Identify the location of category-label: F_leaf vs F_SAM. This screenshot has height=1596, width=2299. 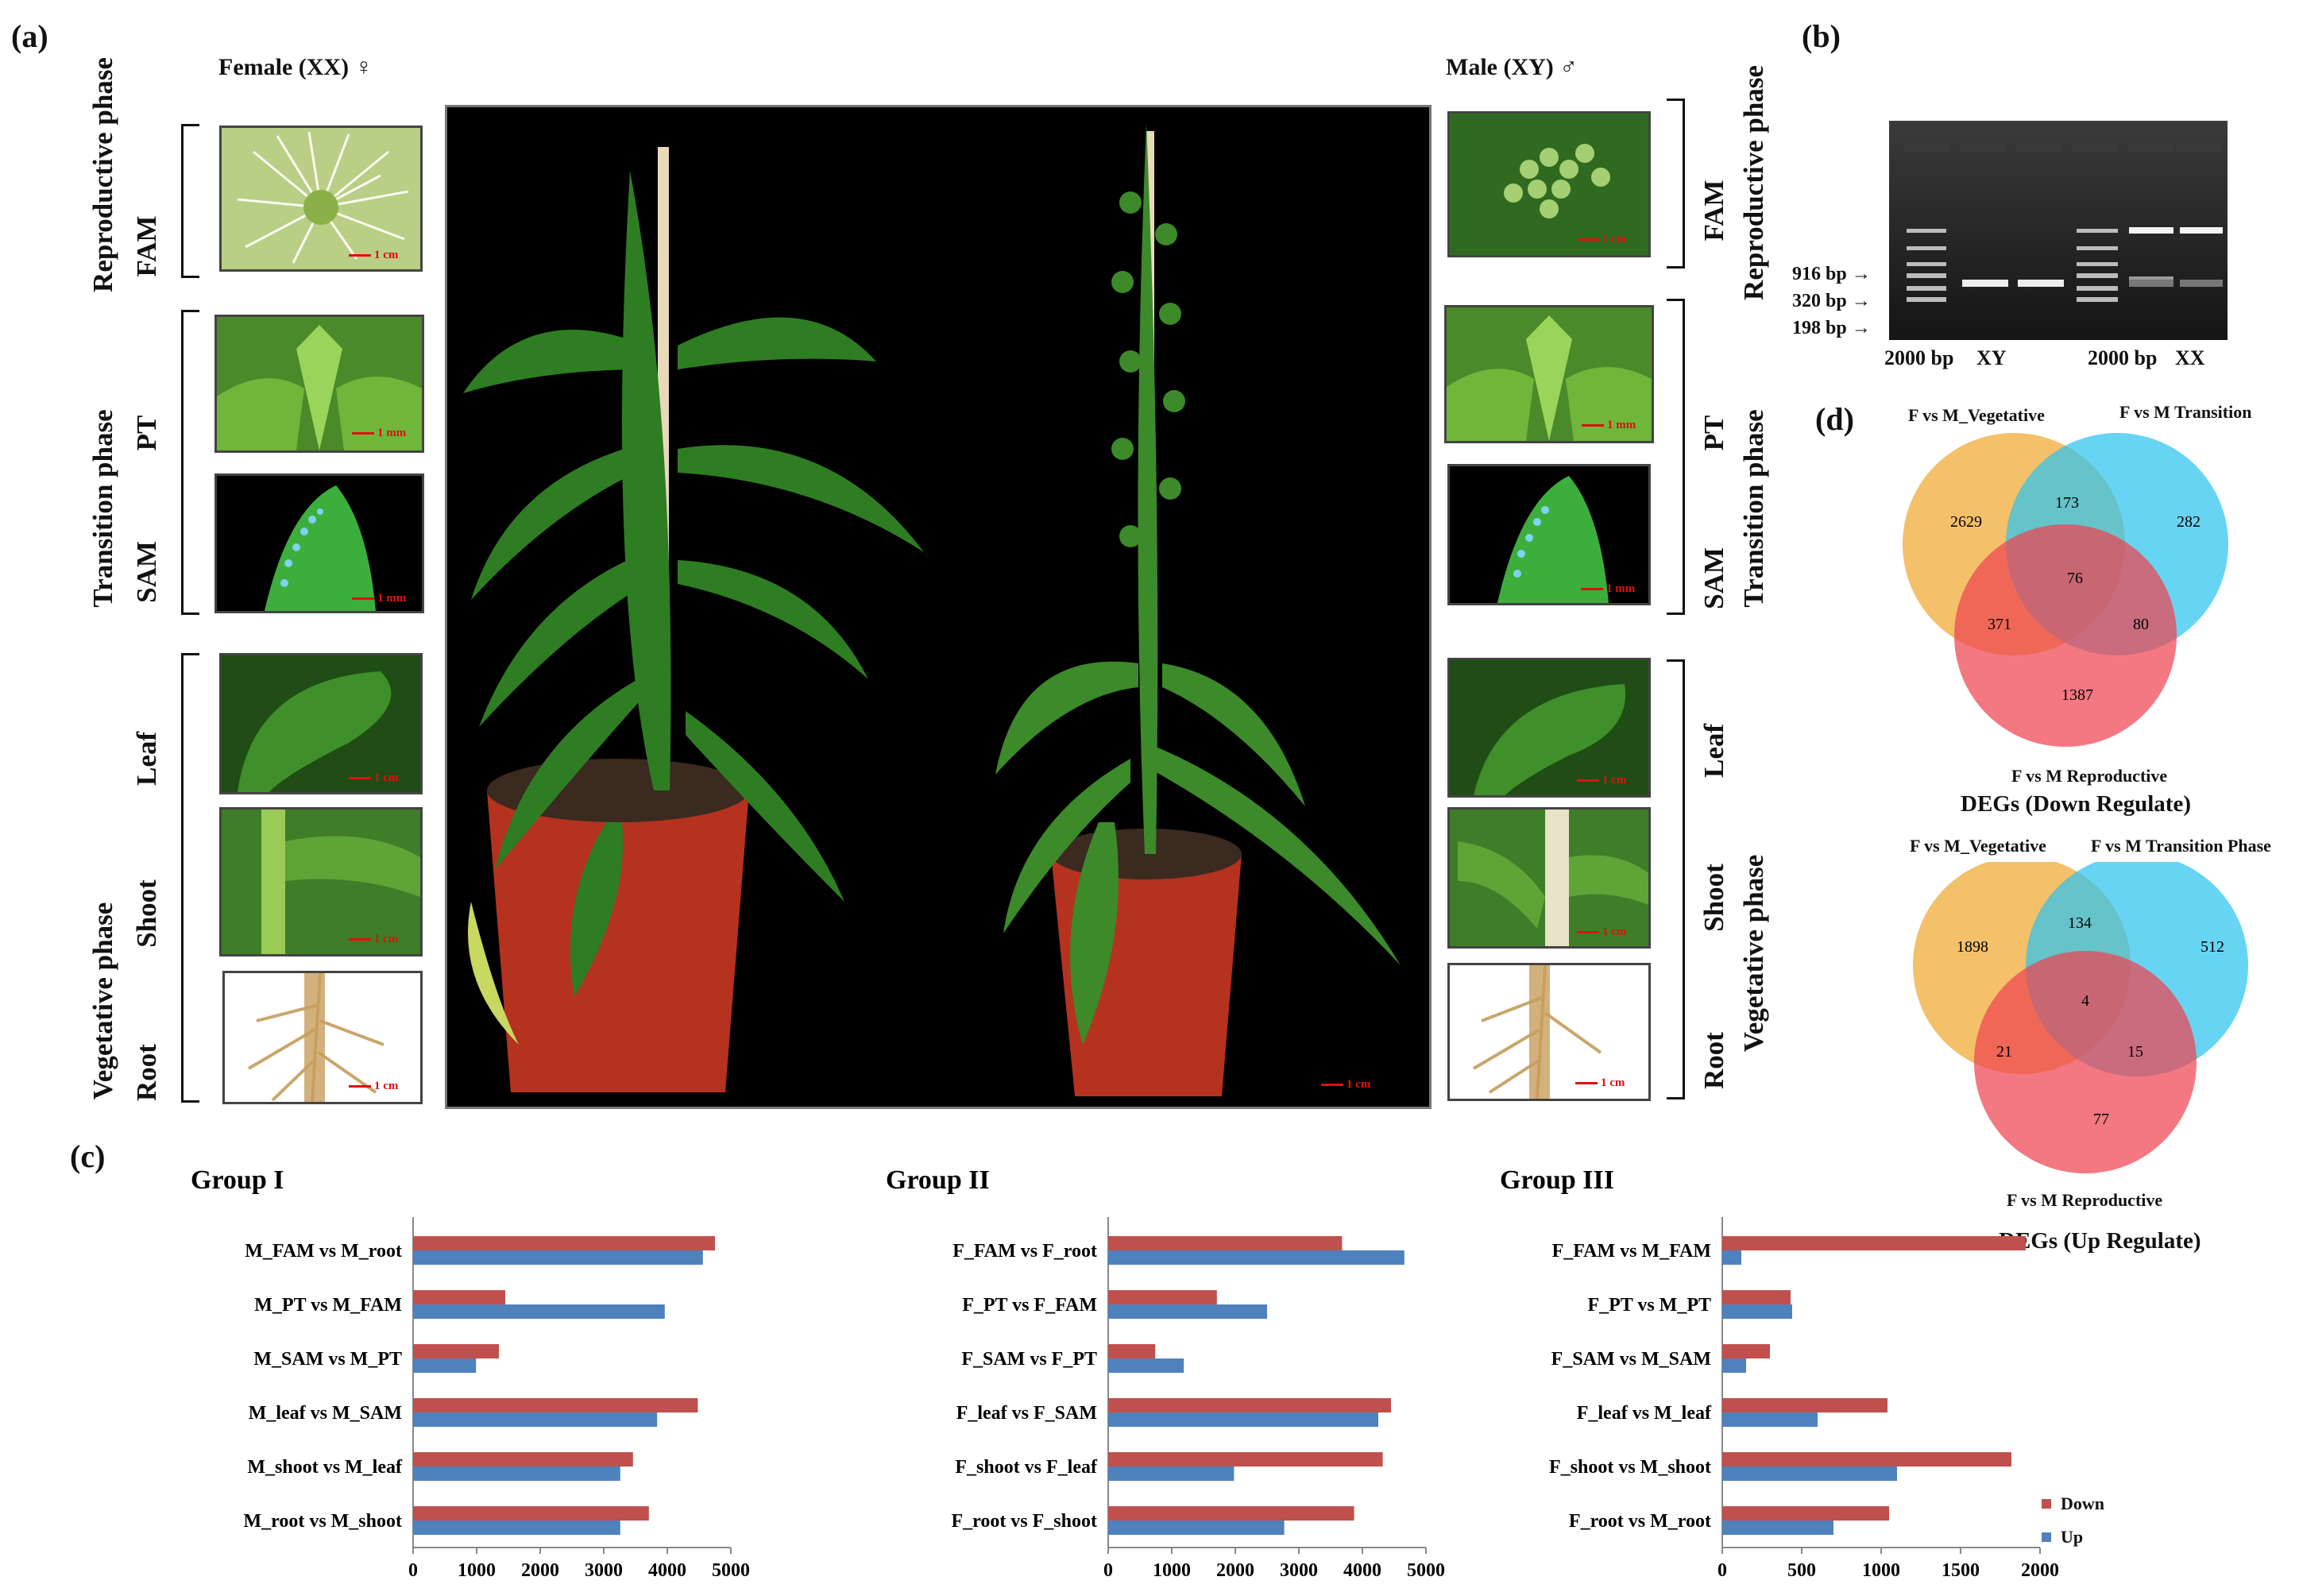
(1026, 1414).